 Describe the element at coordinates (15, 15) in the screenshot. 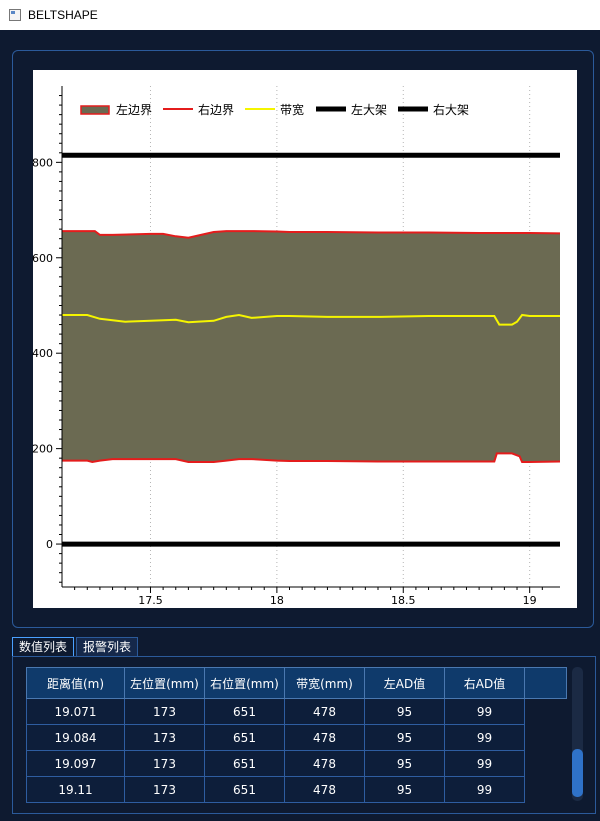

I see `app-icon` at that location.